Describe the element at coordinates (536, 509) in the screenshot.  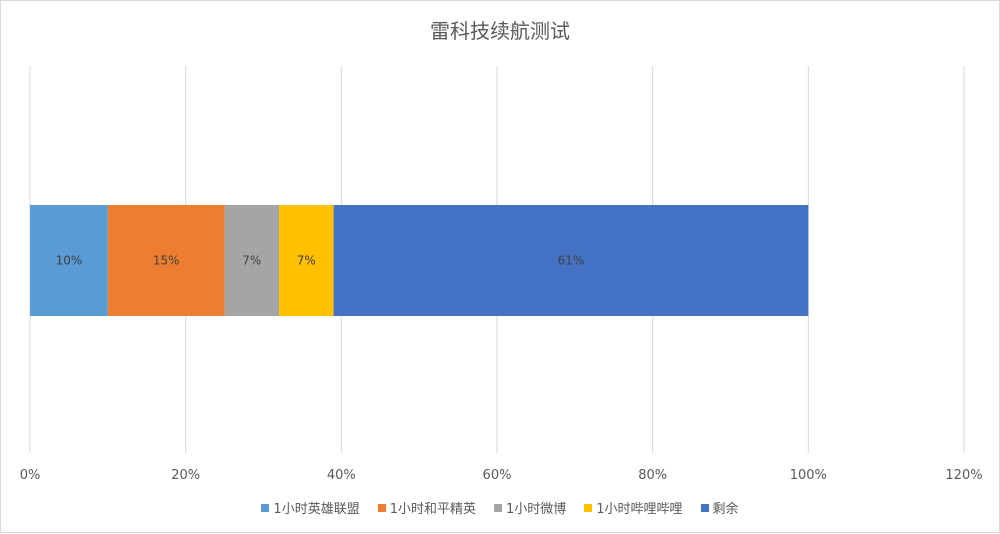
I see `legend-label: 1小时微博` at that location.